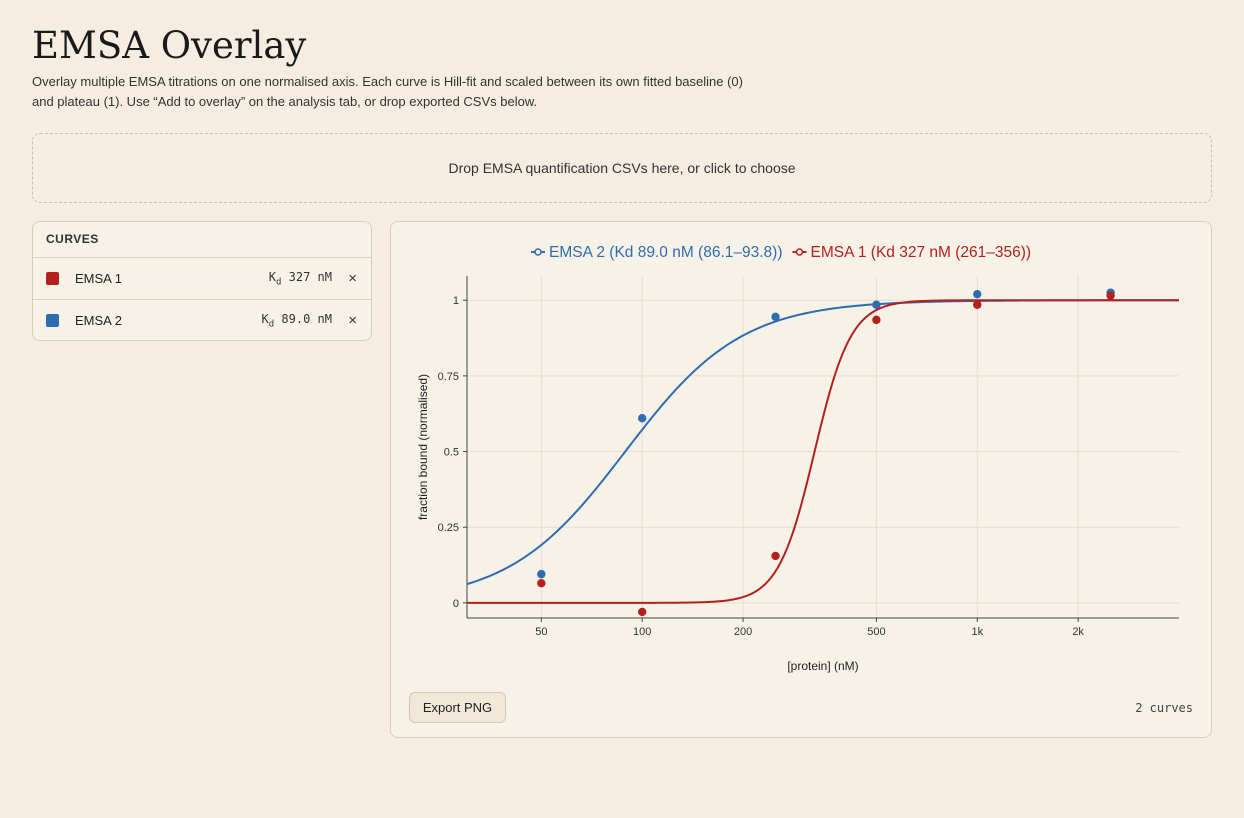 This screenshot has height=818, width=1244. What do you see at coordinates (98, 320) in the screenshot?
I see `curve-name: EMSA 2` at bounding box center [98, 320].